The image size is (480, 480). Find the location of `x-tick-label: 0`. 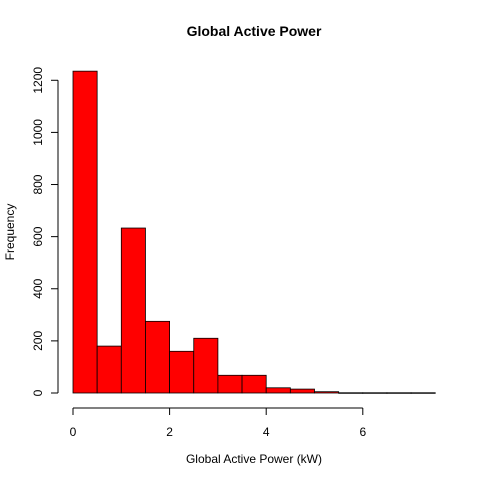

x-tick-label: 0 is located at coordinates (73, 432).